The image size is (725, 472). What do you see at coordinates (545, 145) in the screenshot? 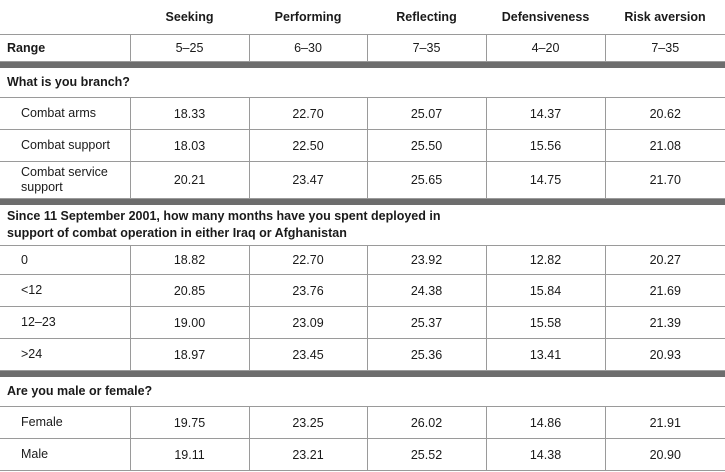
I see `cell-value: 15.56` at bounding box center [545, 145].